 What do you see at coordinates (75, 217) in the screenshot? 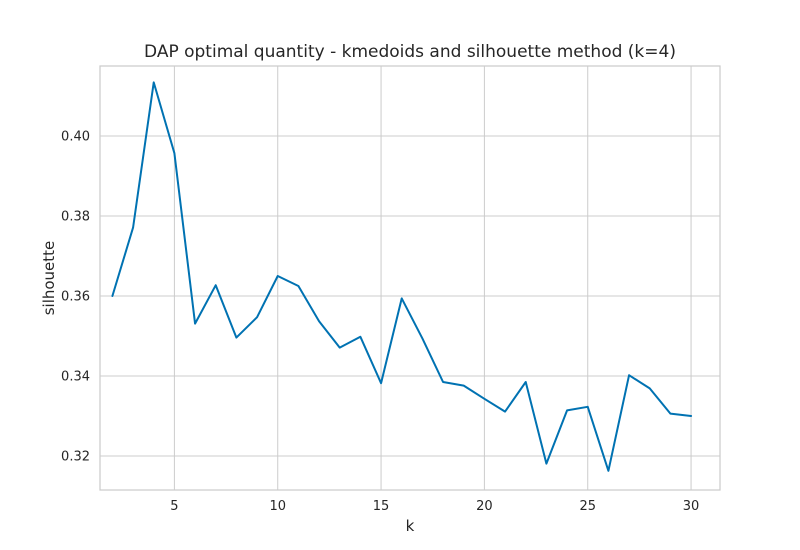
I see `y-tick-label: 0.38` at bounding box center [75, 217].